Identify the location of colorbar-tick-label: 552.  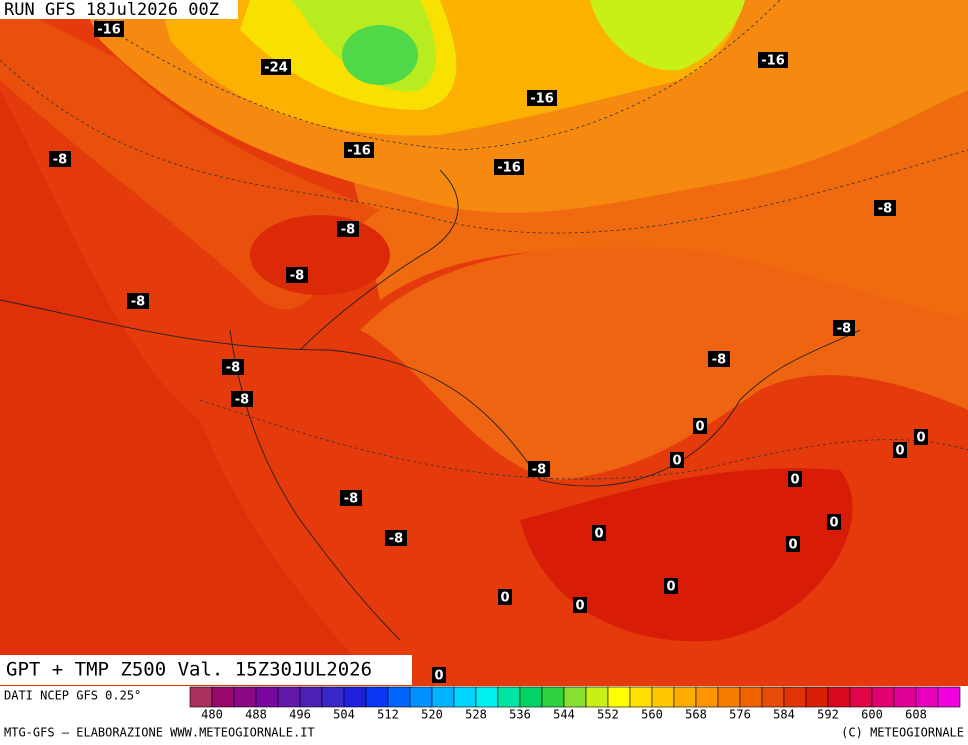
(608, 715).